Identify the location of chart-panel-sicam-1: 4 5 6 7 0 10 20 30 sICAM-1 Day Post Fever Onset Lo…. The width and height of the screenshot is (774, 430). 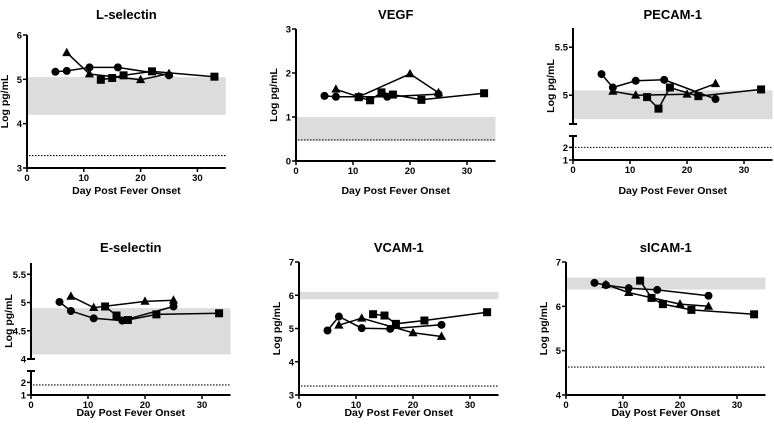
(652, 329).